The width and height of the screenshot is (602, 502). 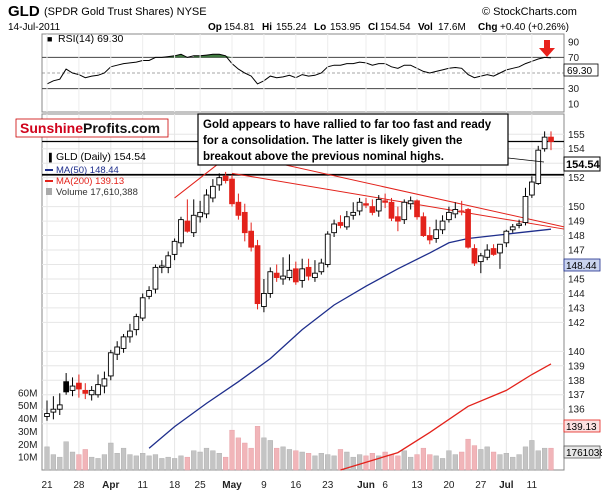 What do you see at coordinates (345, 27) in the screenshot?
I see `stat-lo-value: 153.95` at bounding box center [345, 27].